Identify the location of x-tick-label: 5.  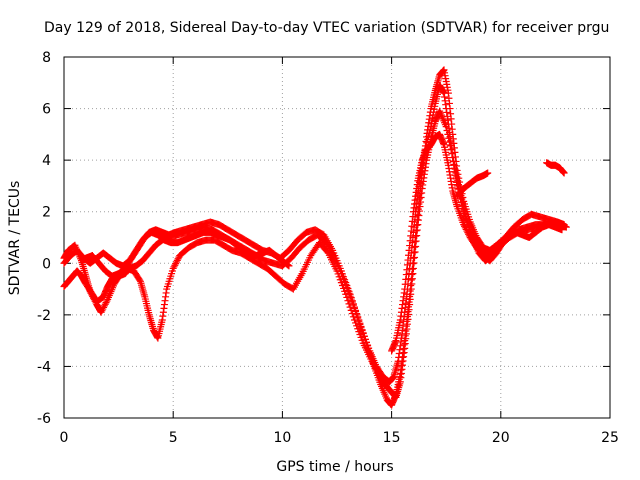
(173, 438).